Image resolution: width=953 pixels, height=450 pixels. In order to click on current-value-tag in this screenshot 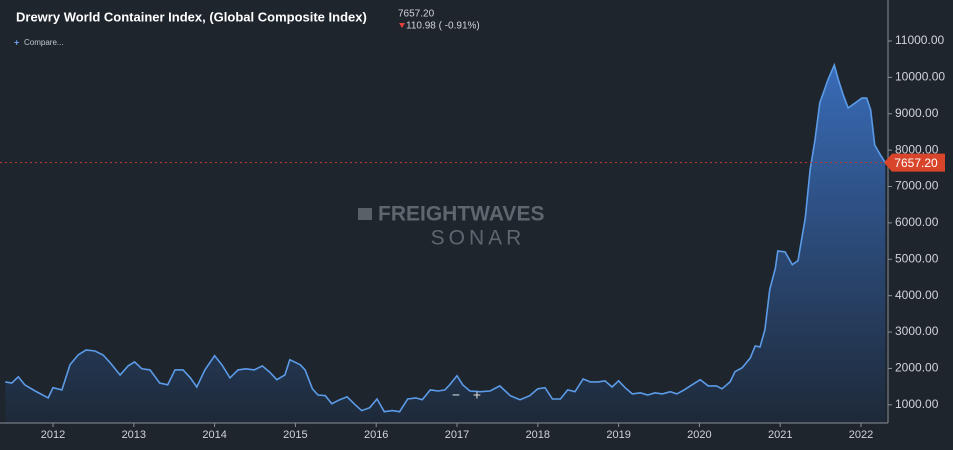, I will do `click(914, 162)`.